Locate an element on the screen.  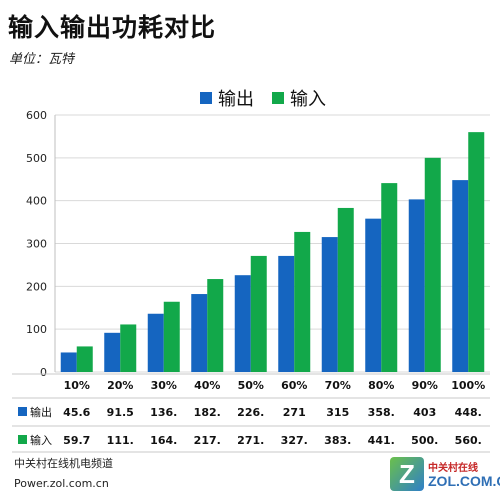
y-tick-label: 300 is located at coordinates (36, 244).